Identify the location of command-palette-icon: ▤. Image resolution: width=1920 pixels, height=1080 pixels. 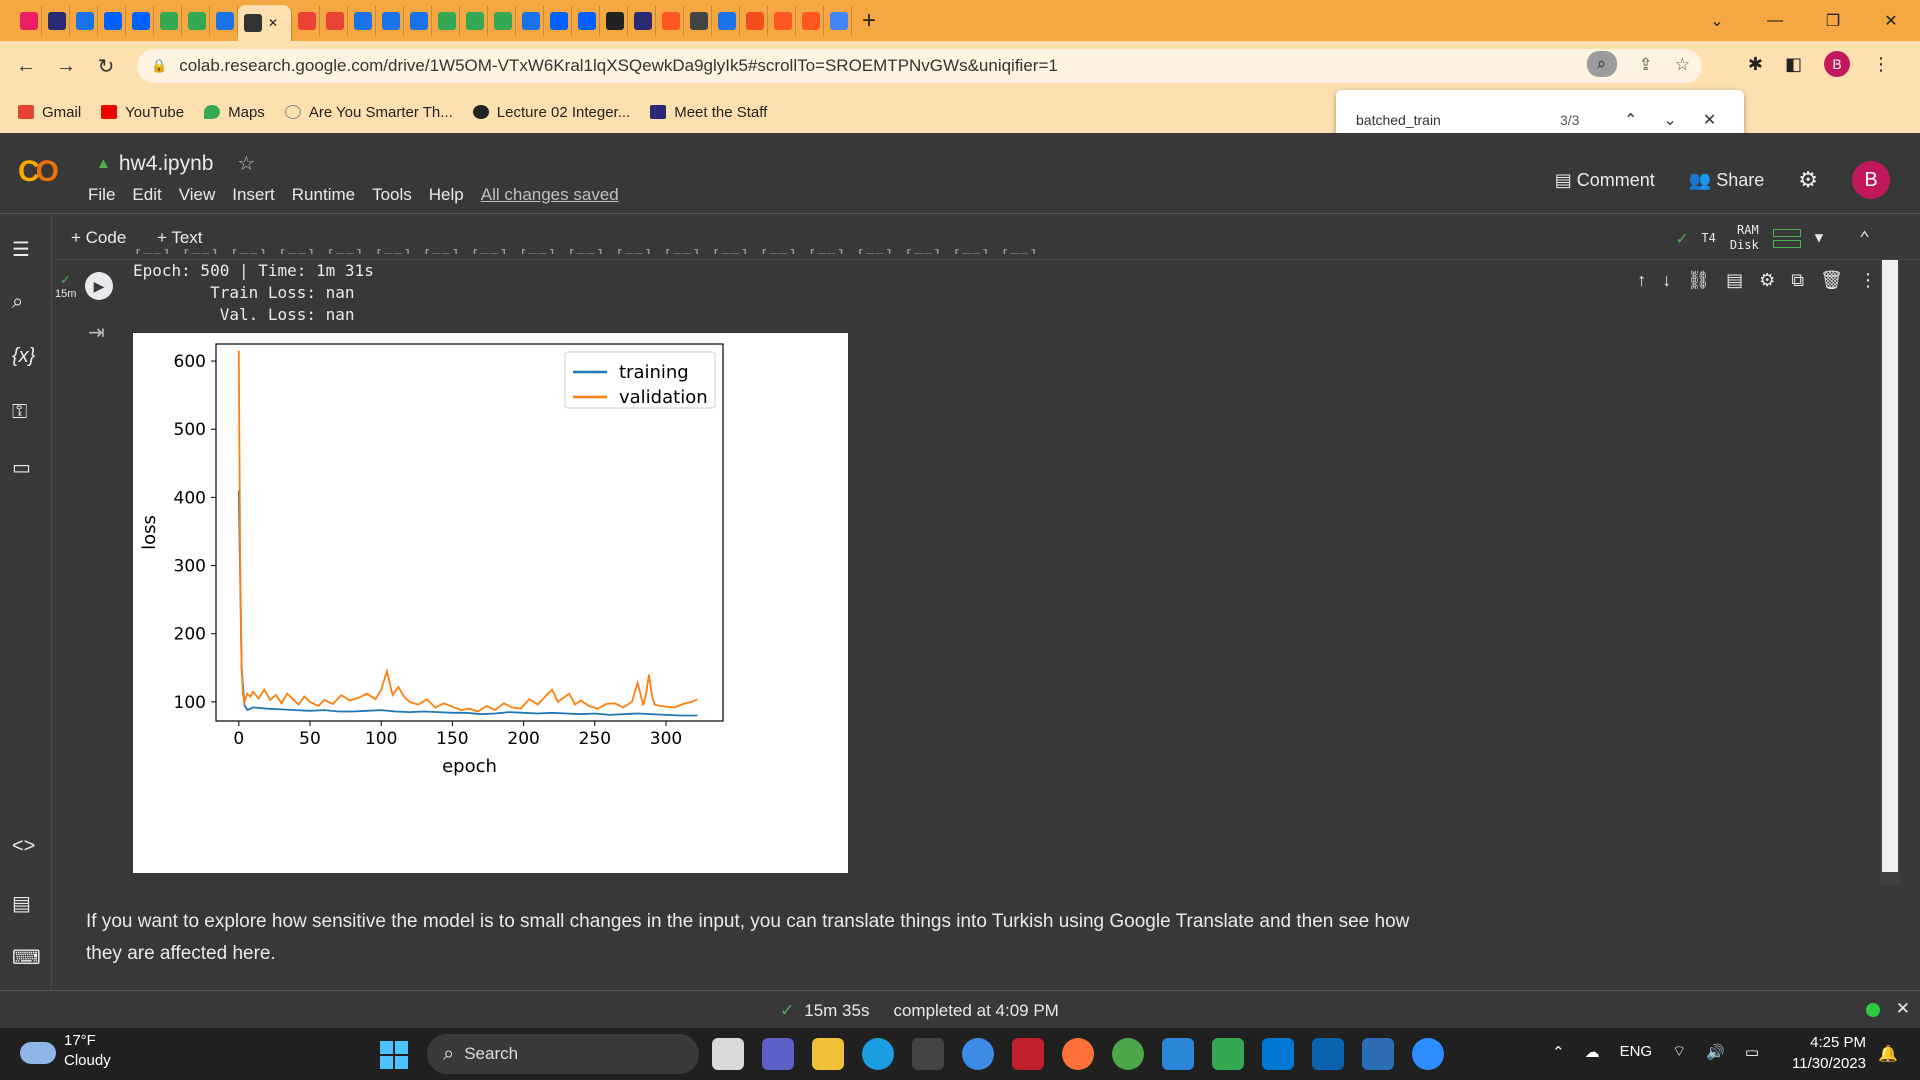
(21, 904).